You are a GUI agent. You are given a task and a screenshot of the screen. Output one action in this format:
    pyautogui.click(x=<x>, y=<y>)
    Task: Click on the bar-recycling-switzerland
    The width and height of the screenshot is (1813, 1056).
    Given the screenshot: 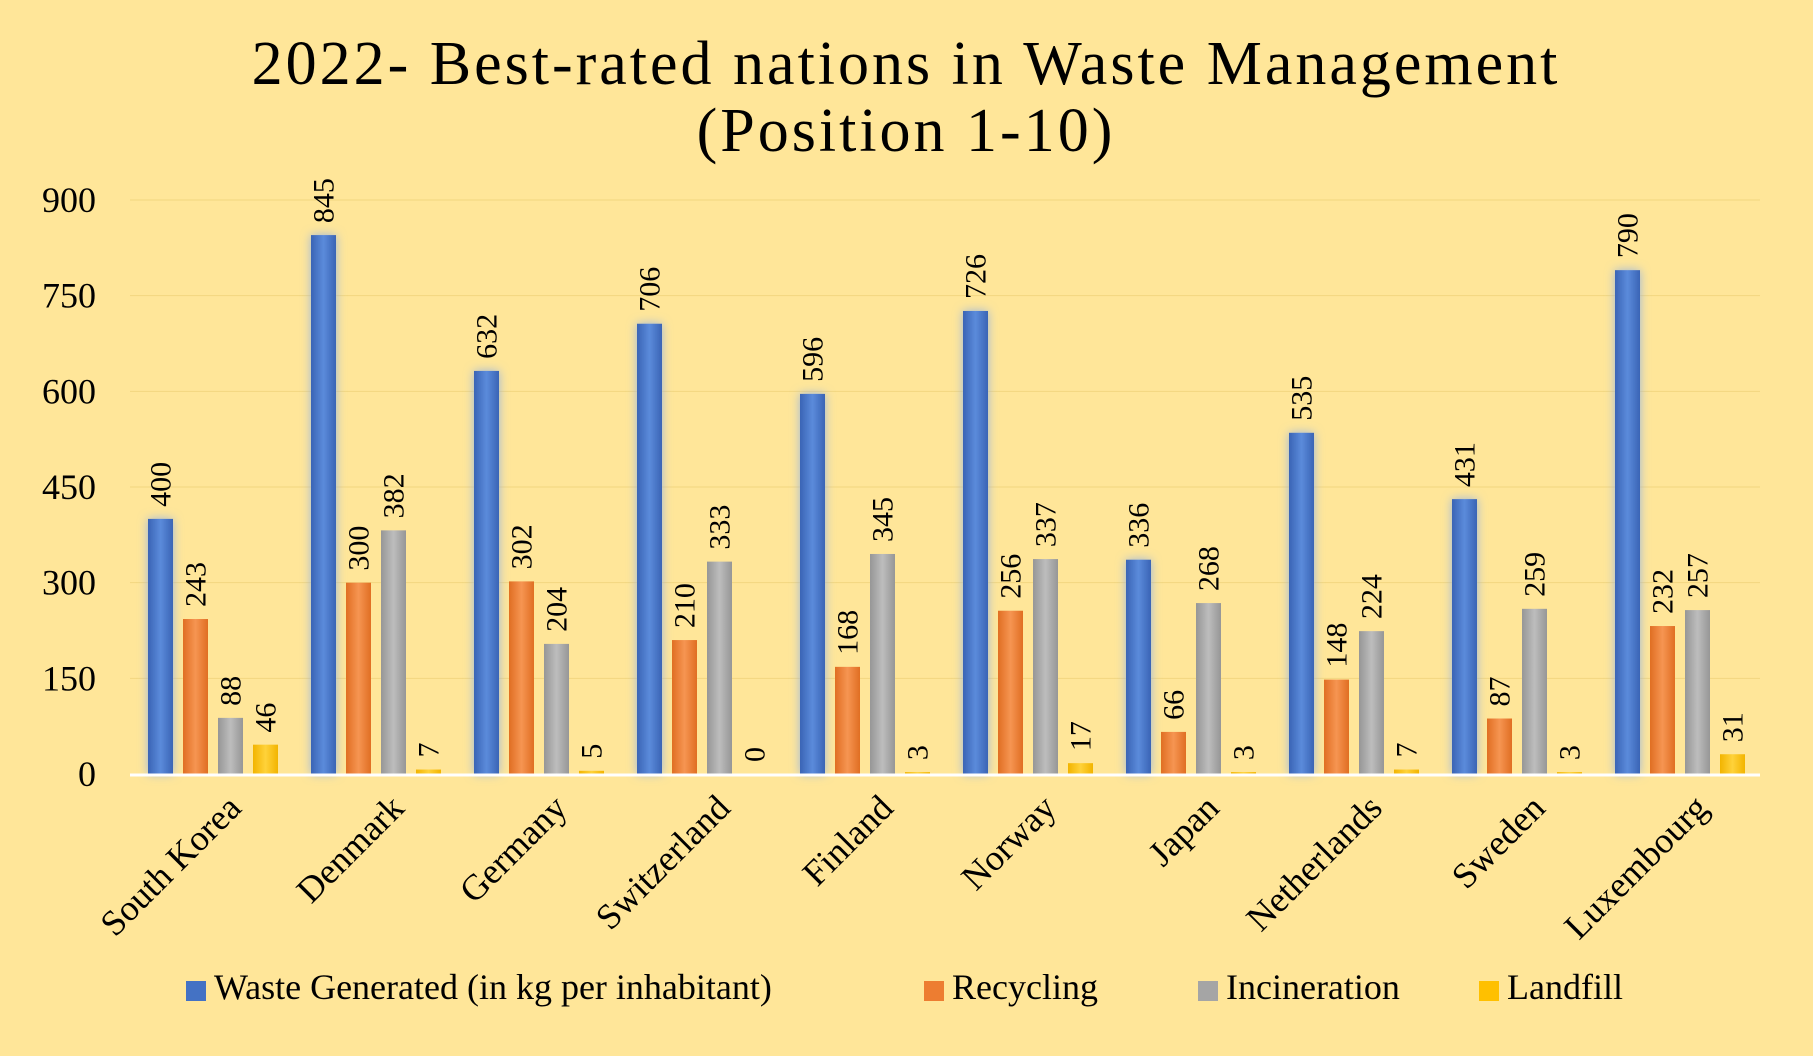 What is the action you would take?
    pyautogui.click(x=684, y=707)
    